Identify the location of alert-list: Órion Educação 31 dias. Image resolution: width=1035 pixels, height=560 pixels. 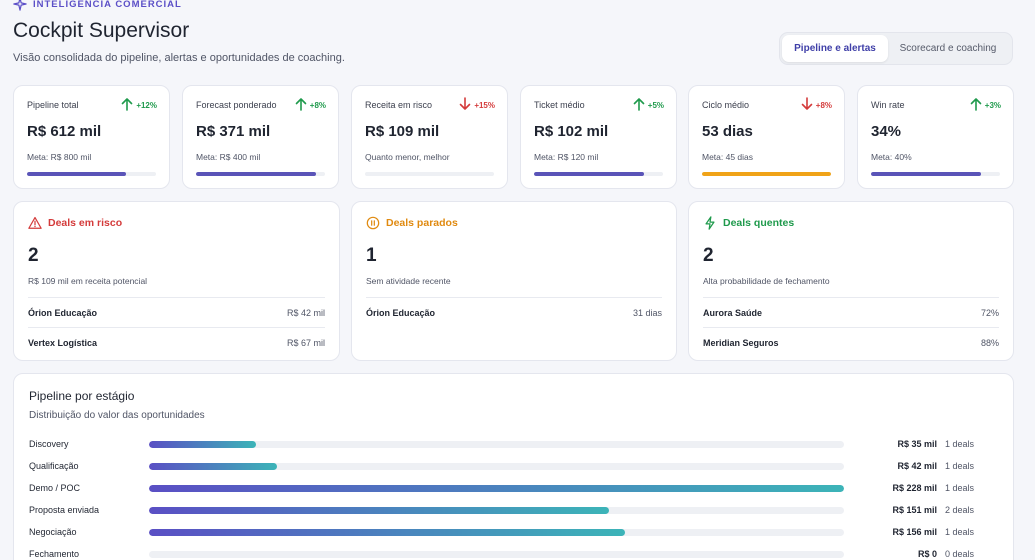
(514, 312).